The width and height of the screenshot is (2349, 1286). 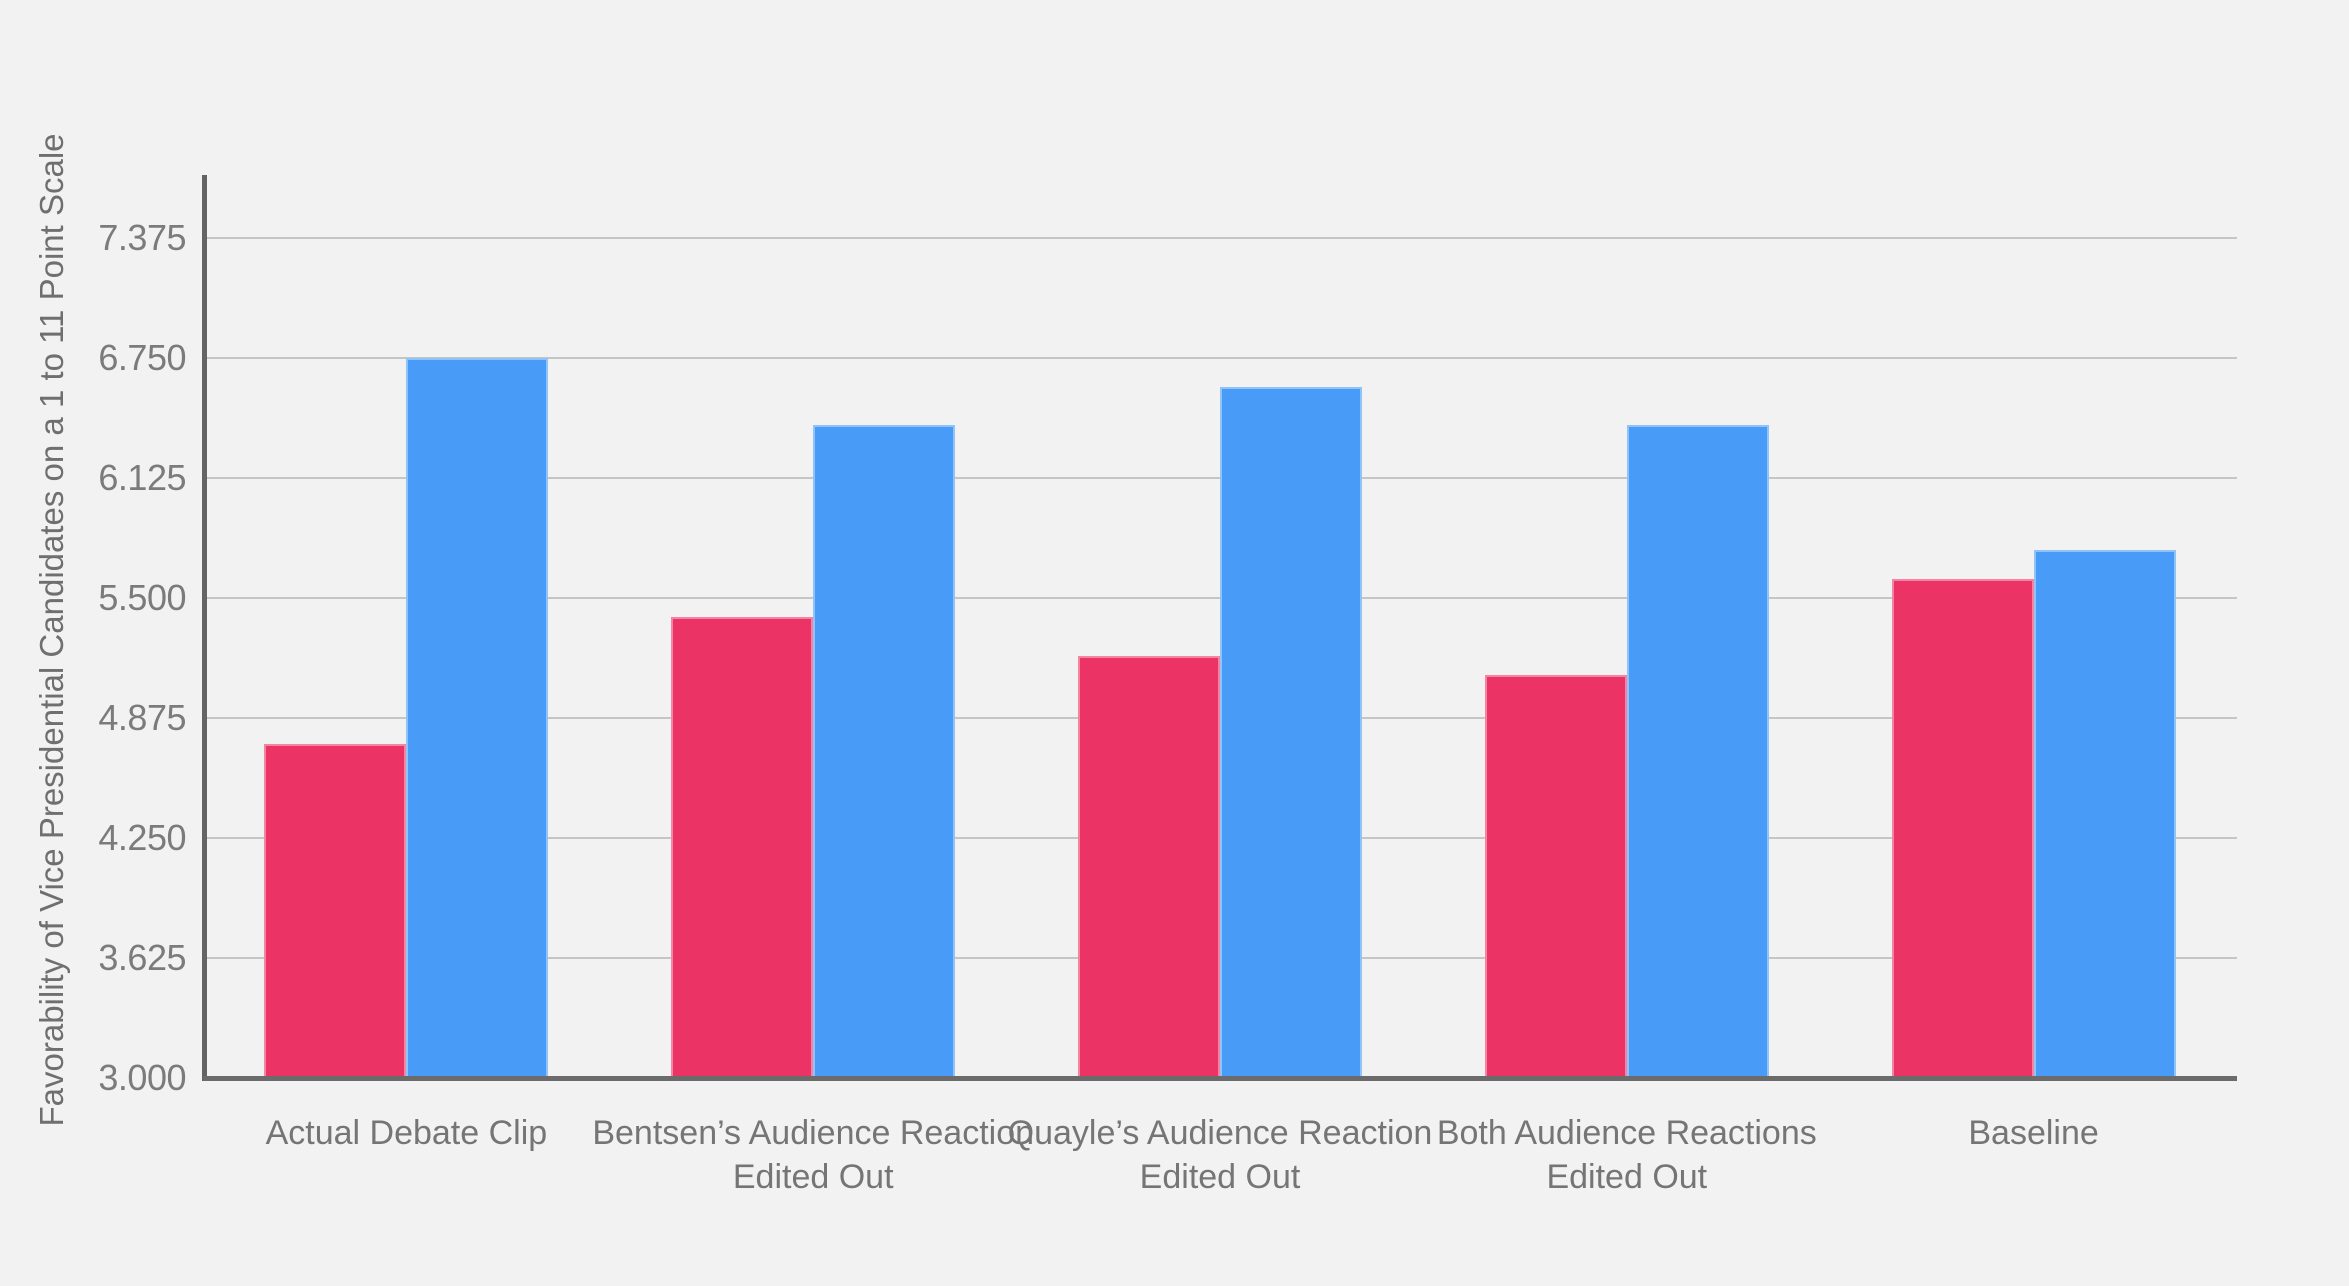 What do you see at coordinates (406, 1133) in the screenshot?
I see `x-axis-label: Actual Debate Clip` at bounding box center [406, 1133].